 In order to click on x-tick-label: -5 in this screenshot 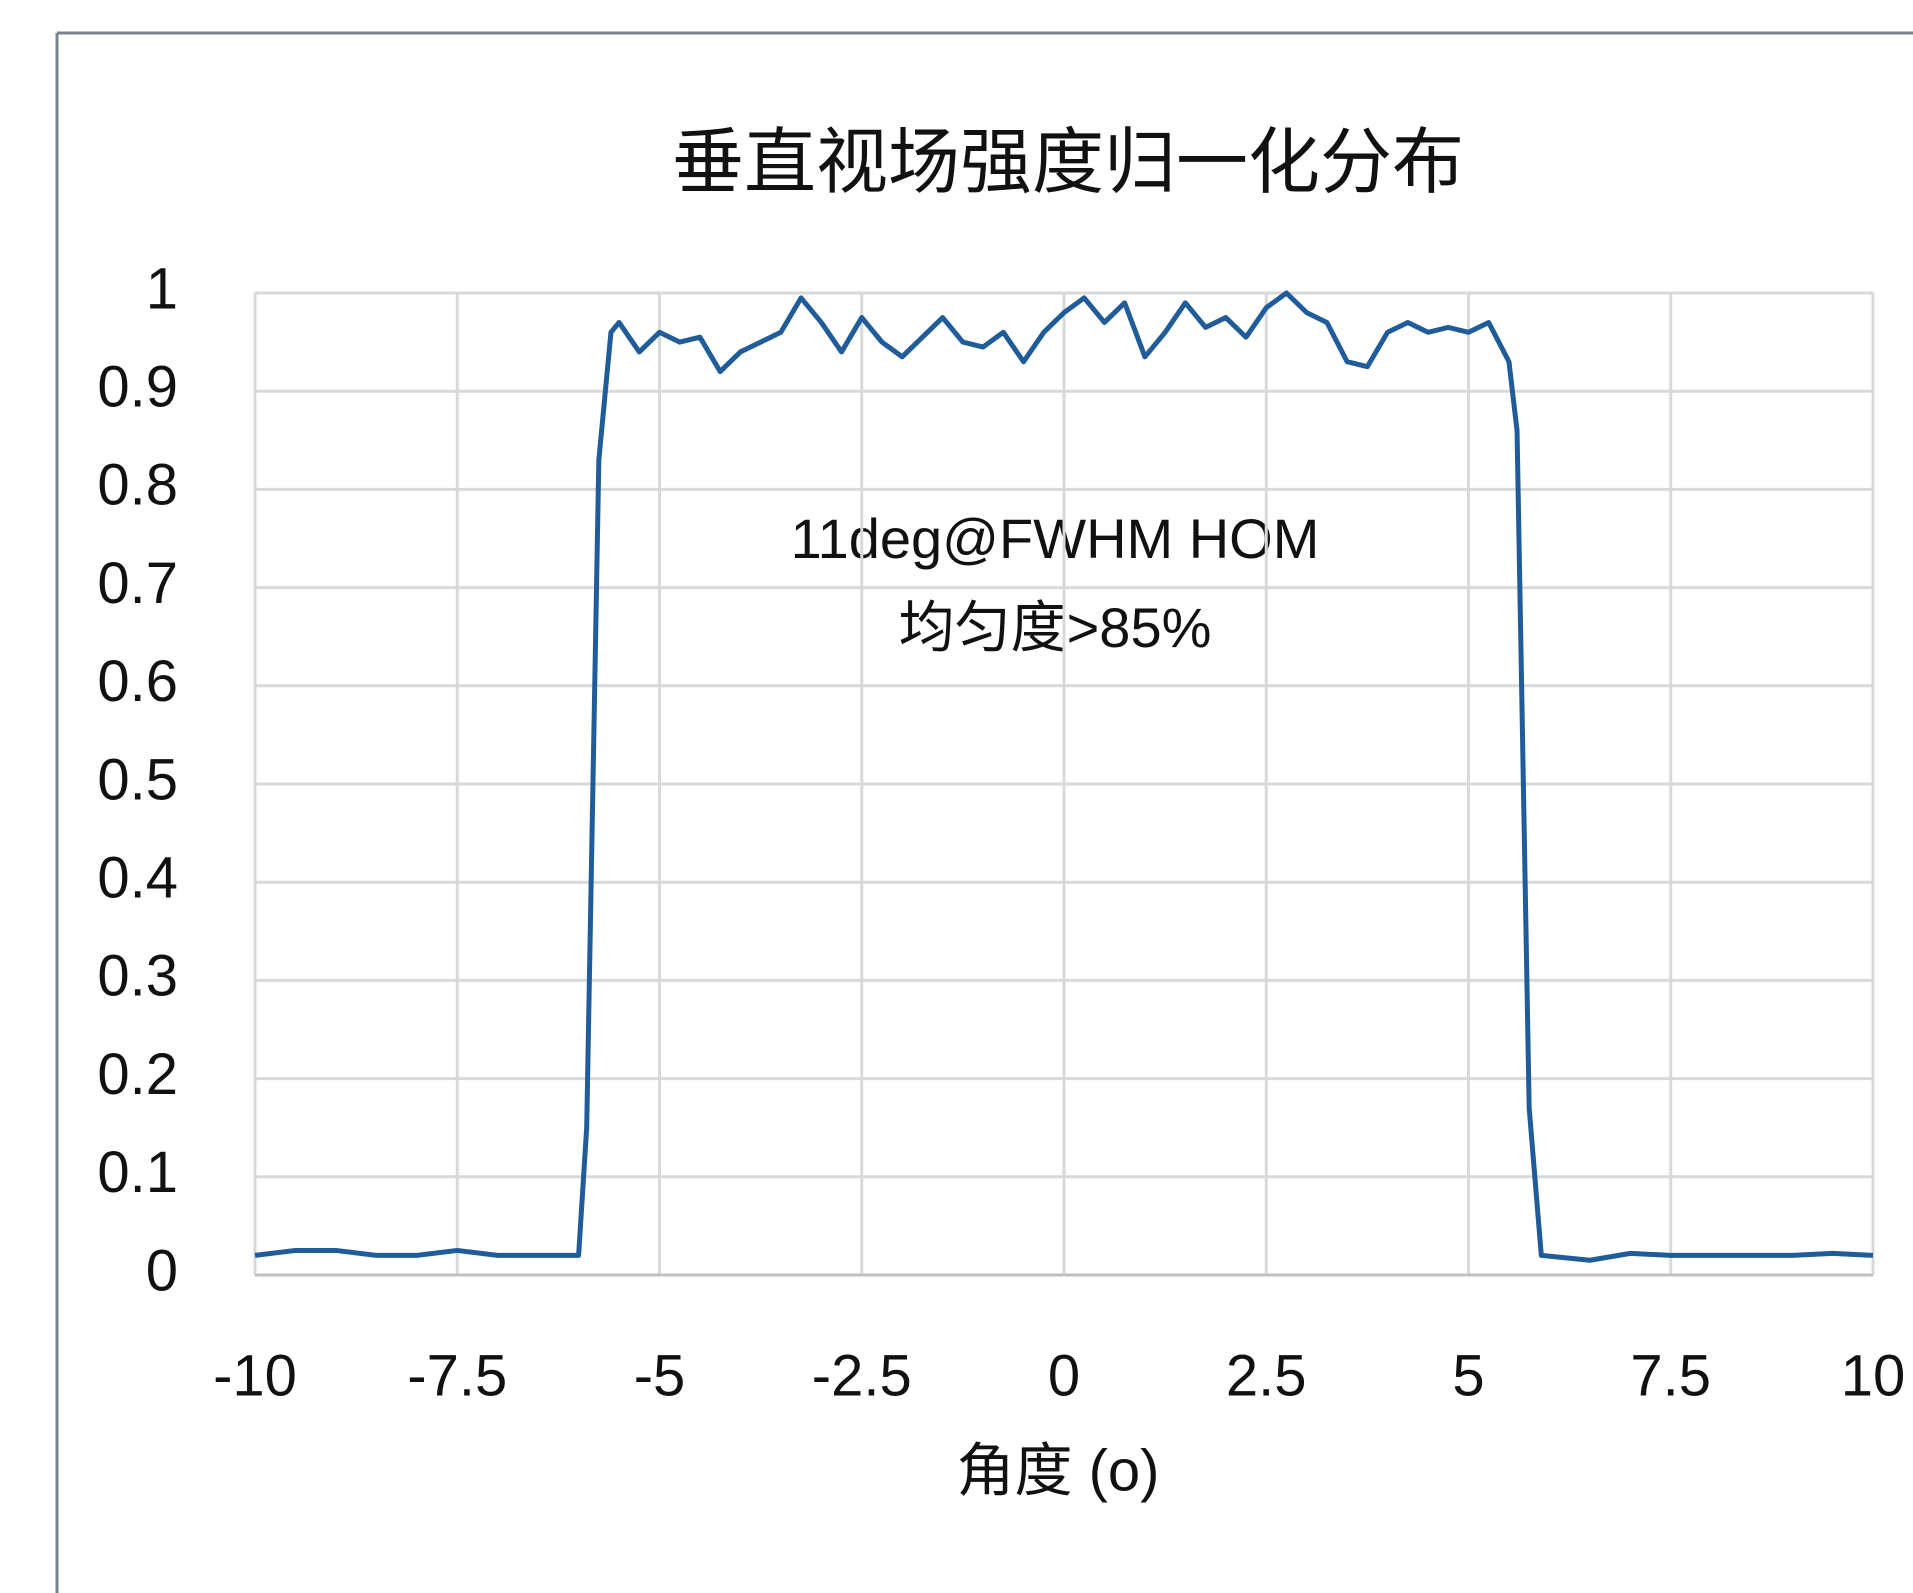, I will do `click(660, 1375)`.